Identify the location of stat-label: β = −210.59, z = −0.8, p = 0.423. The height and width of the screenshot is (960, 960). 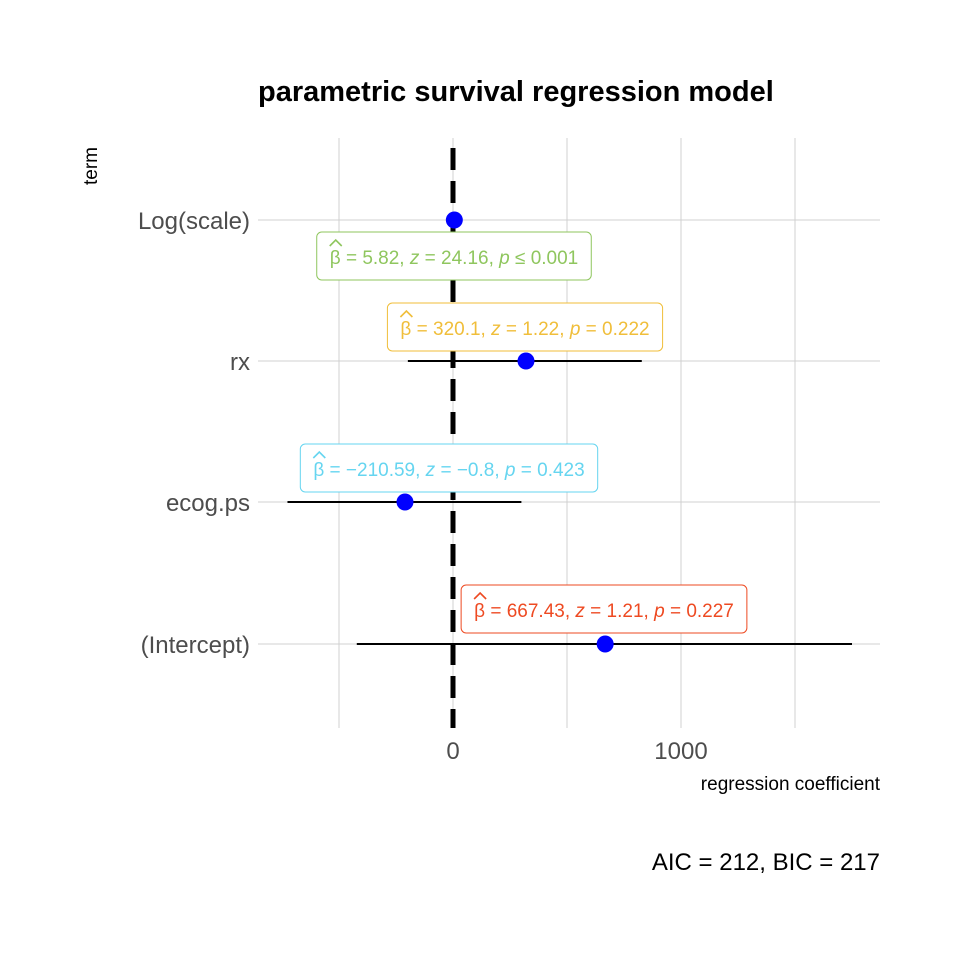
(449, 468).